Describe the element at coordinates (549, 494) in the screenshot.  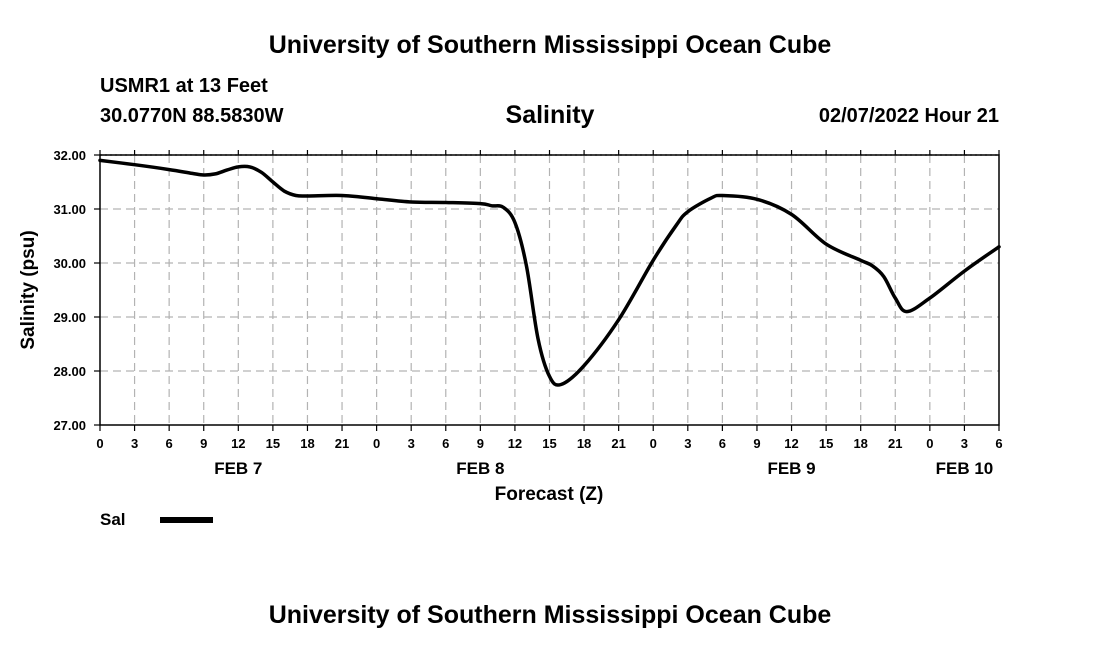
I see `x-axis-label: Forecast (Z)` at that location.